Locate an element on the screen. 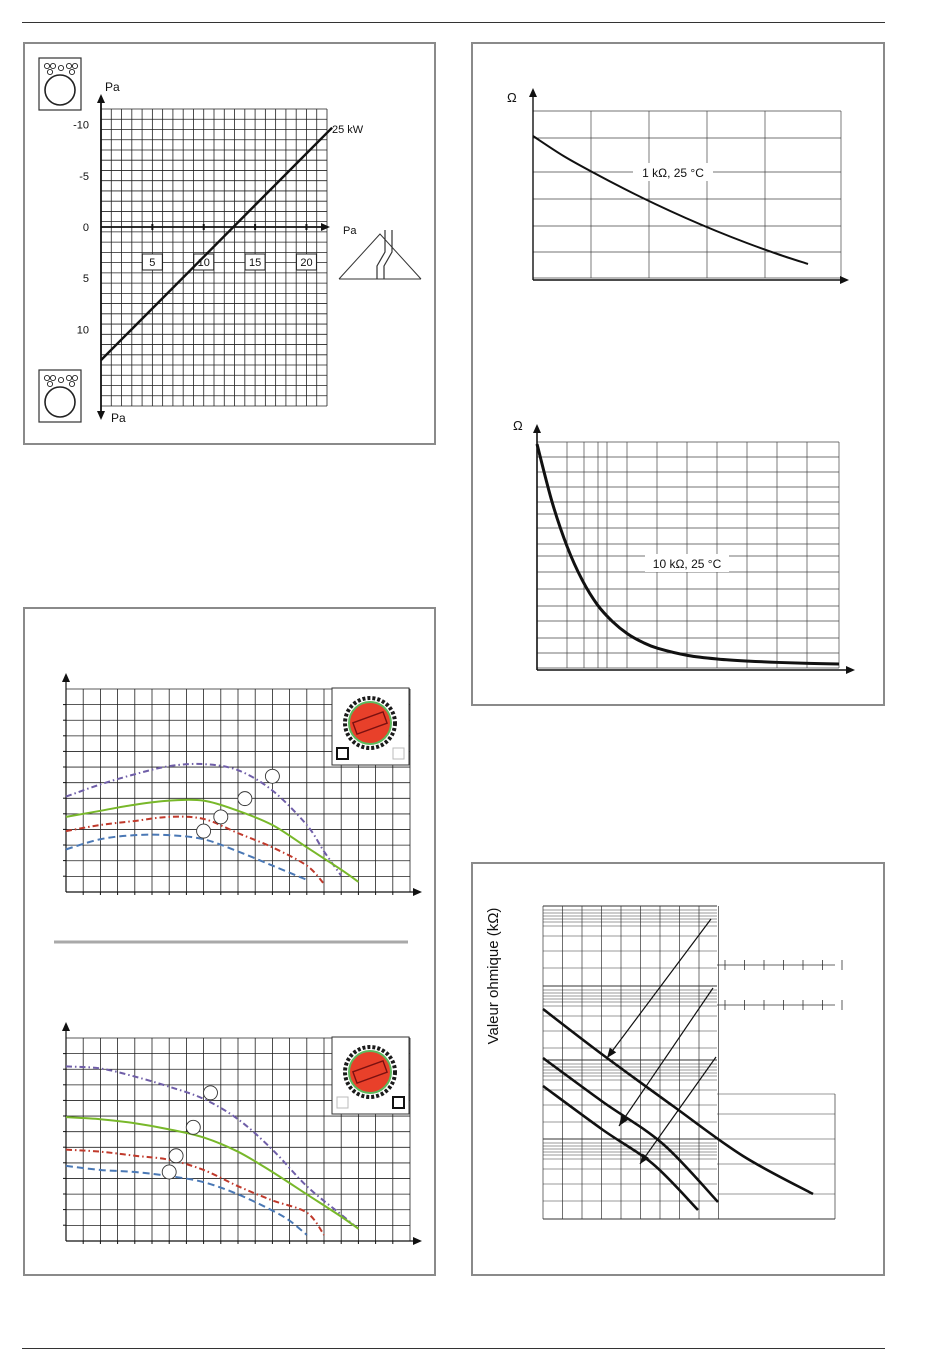 The width and height of the screenshot is (950, 1369). chart1-grid is located at coordinates (214, 257).